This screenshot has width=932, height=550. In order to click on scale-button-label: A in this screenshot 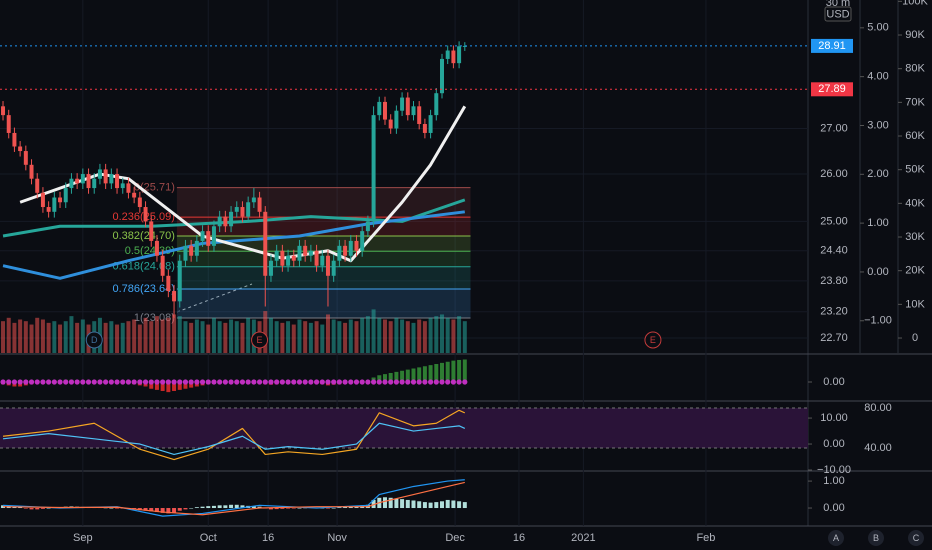, I will do `click(836, 538)`.